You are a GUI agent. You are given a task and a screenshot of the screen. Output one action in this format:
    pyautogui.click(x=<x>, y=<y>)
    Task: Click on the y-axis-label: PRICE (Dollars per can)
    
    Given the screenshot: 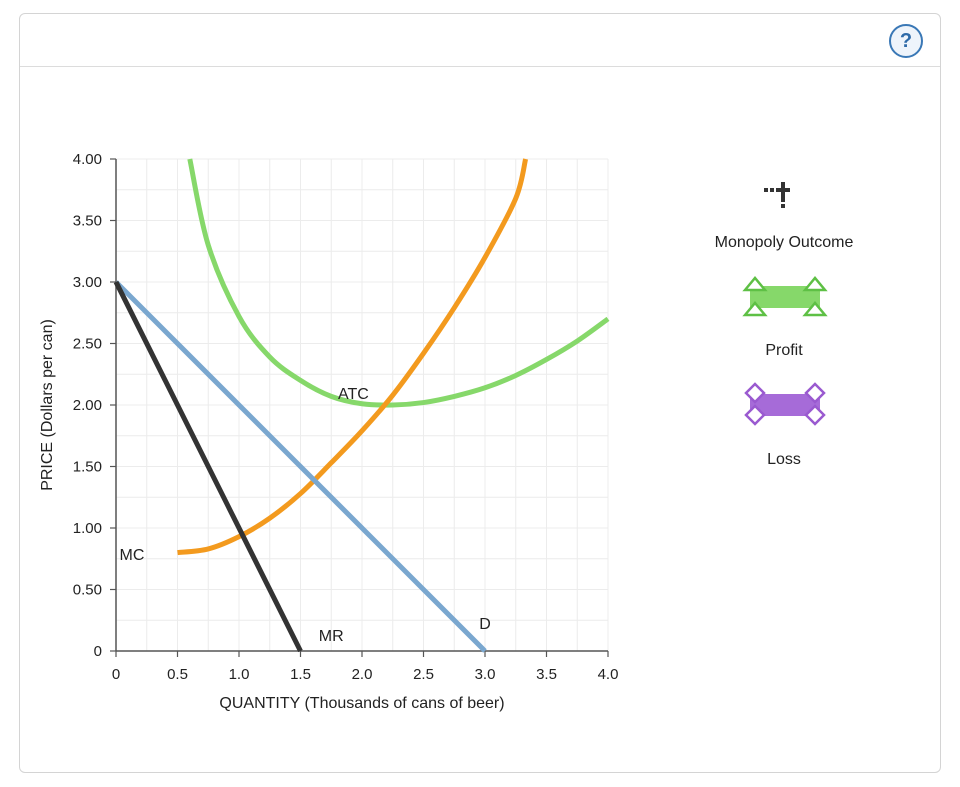 What is the action you would take?
    pyautogui.click(x=47, y=405)
    